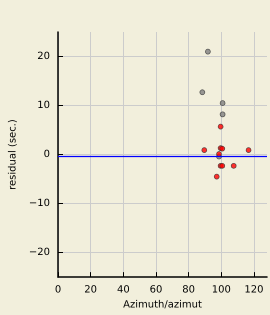 The height and width of the screenshot is (315, 270). I want to click on x-tick-label: 80, so click(188, 290).